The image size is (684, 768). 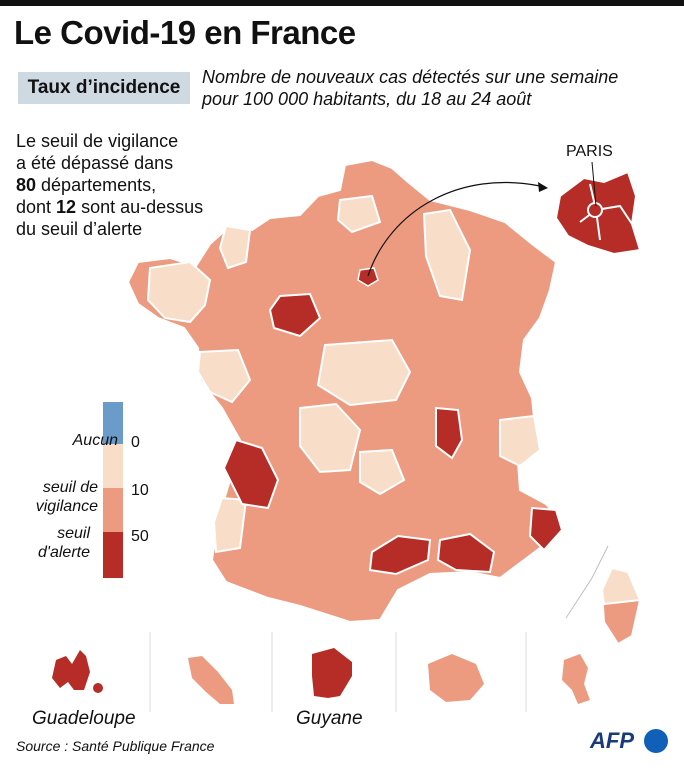 I want to click on region-low-landes, so click(x=230, y=525).